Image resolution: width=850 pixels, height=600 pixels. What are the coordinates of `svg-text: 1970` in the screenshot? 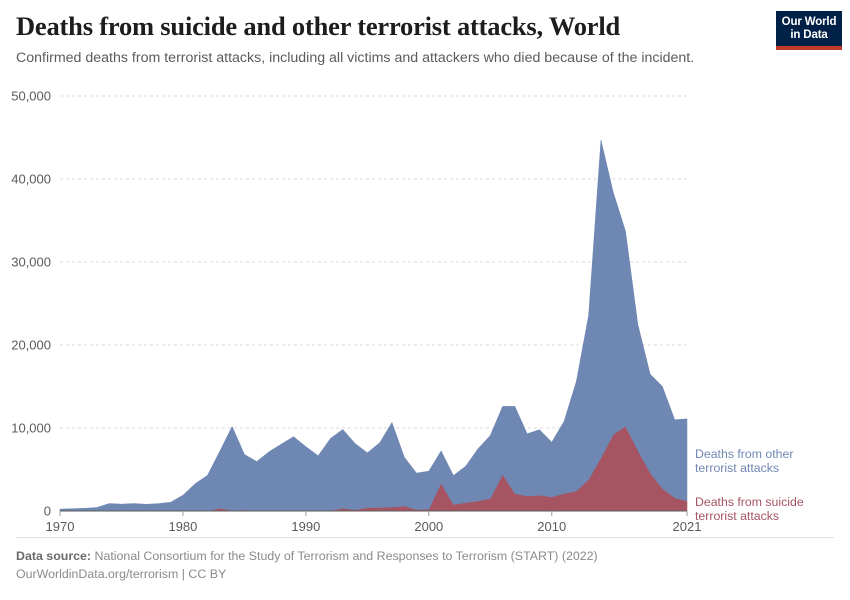 It's located at (60, 526).